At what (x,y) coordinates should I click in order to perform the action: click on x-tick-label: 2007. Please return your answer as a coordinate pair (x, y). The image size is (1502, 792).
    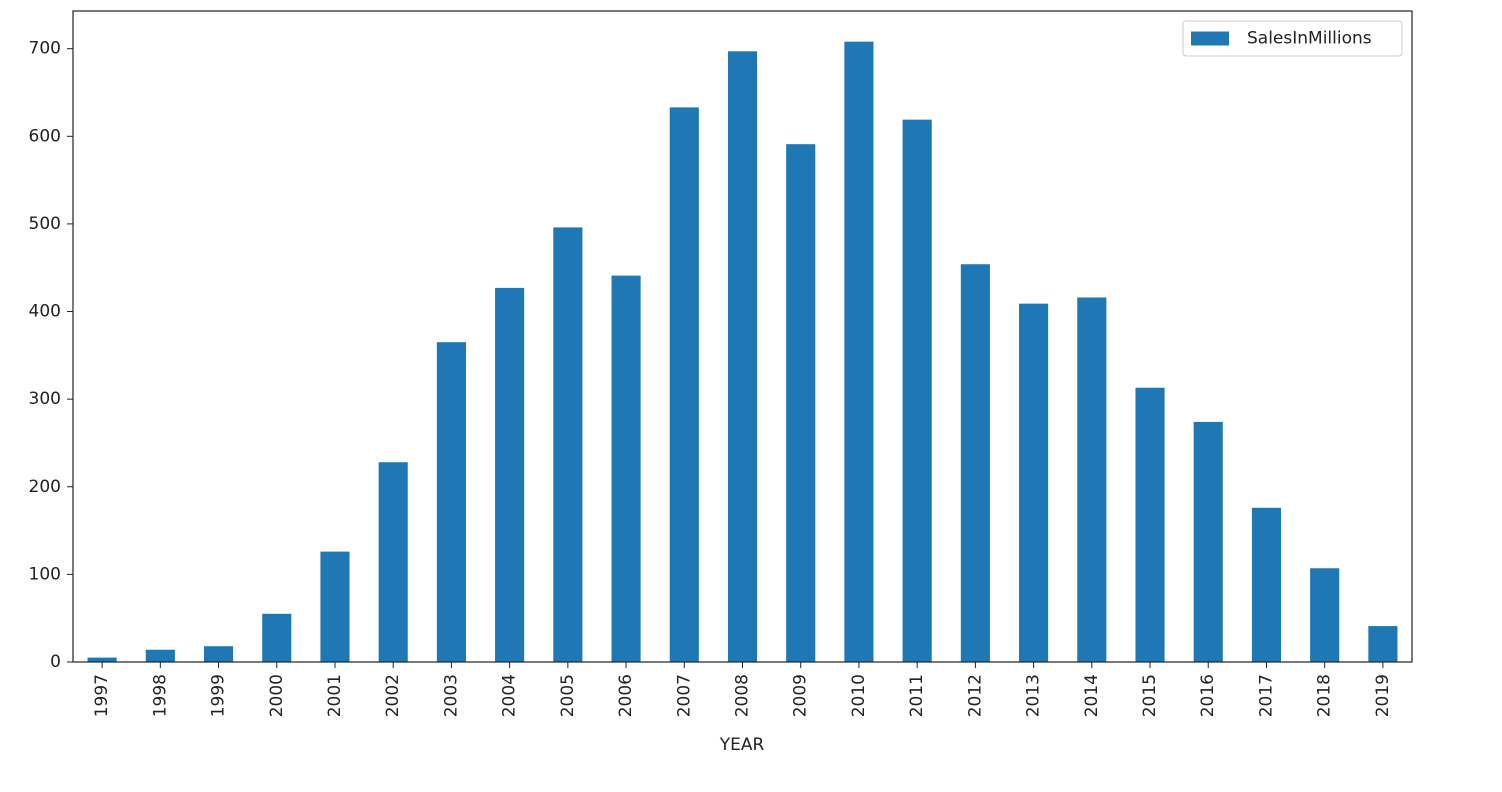
    Looking at the image, I should click on (684, 695).